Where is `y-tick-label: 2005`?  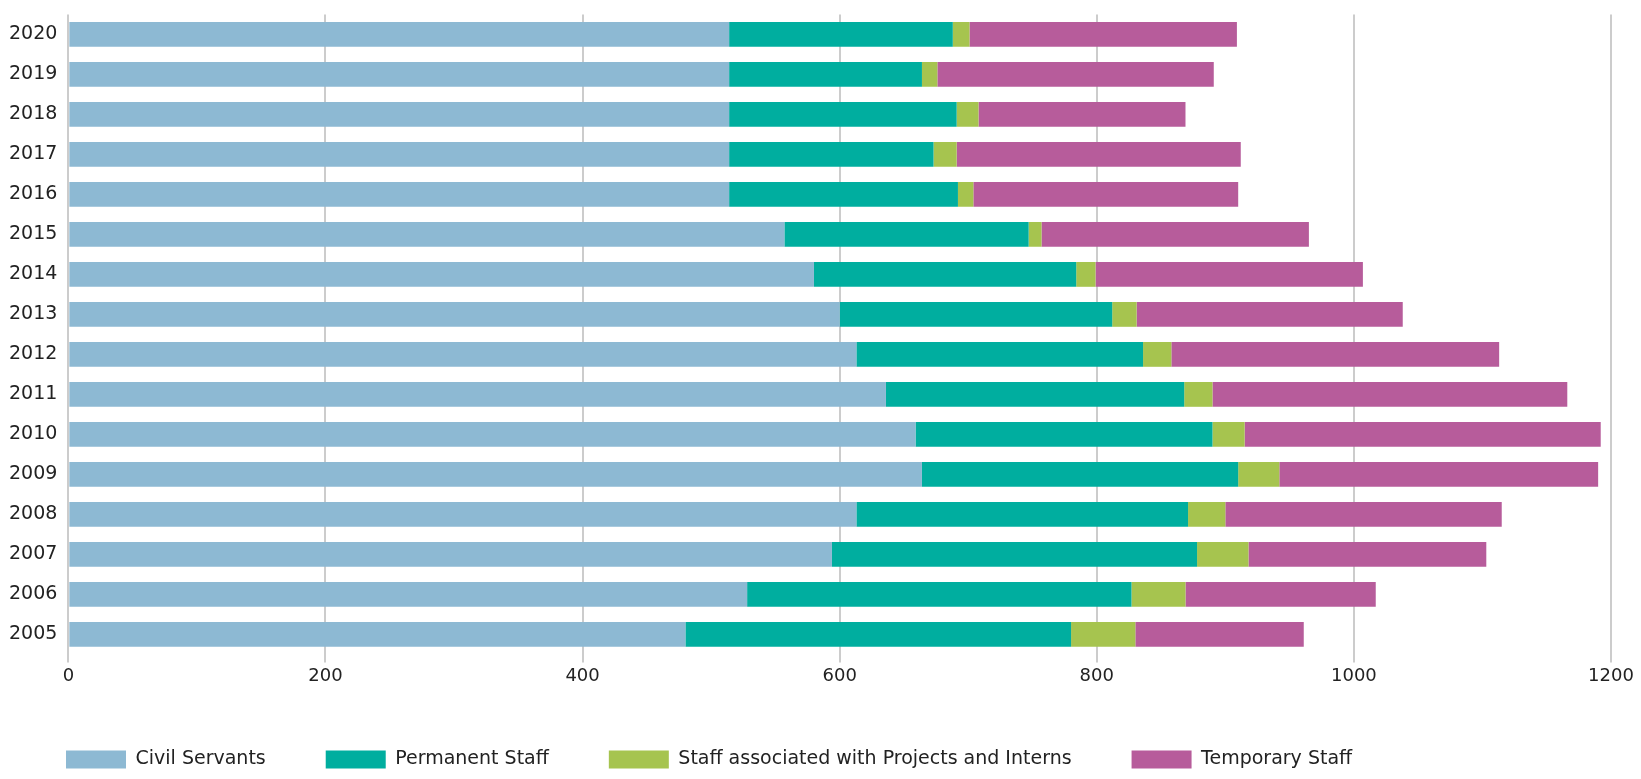
y-tick-label: 2005 is located at coordinates (33, 632).